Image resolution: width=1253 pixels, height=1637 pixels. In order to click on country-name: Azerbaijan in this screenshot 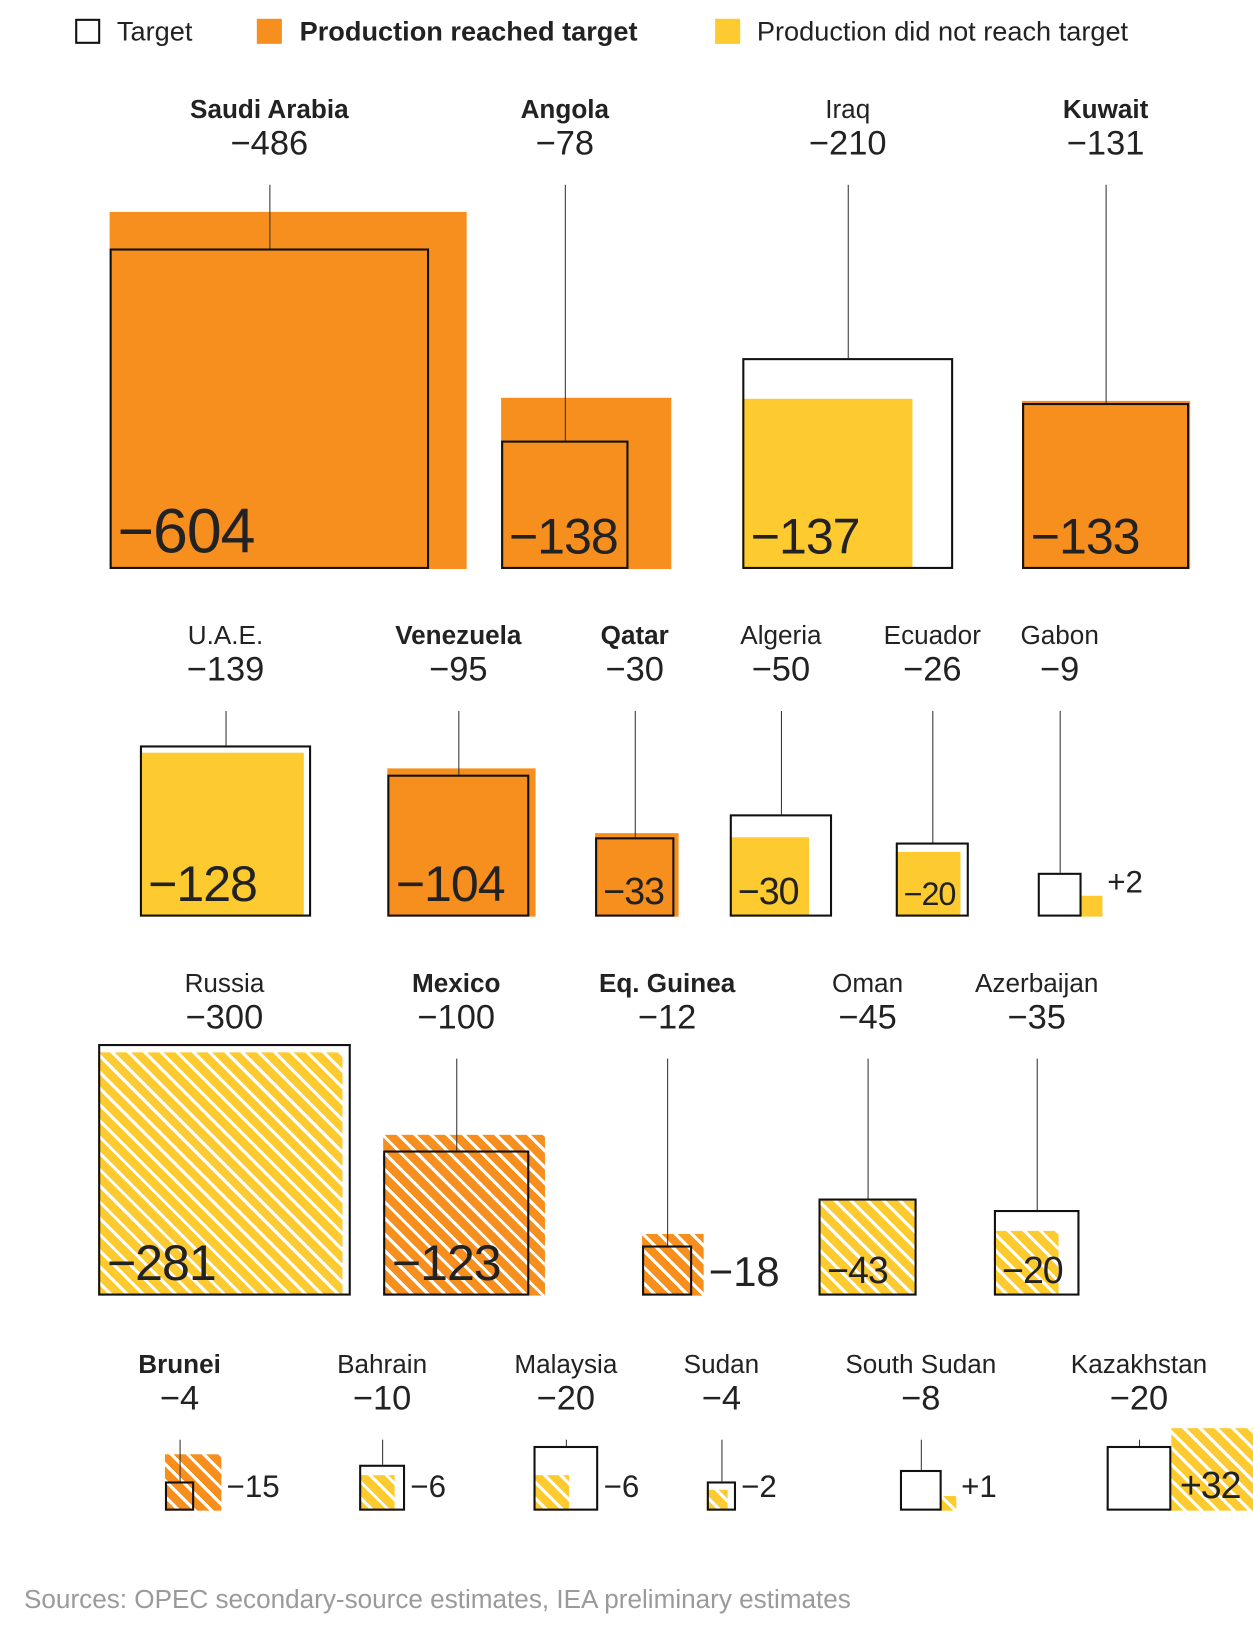, I will do `click(1037, 983)`.